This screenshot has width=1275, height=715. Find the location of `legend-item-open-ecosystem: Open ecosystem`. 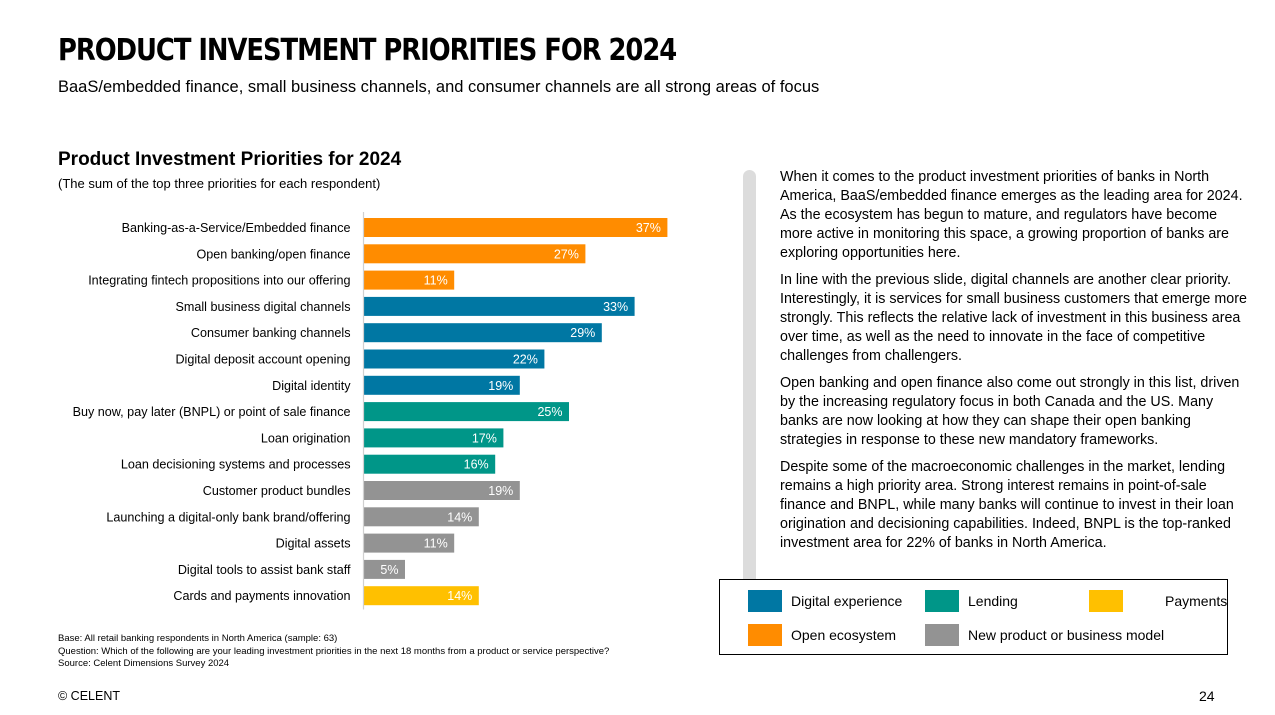

legend-item-open-ecosystem: Open ecosystem is located at coordinates (822, 635).